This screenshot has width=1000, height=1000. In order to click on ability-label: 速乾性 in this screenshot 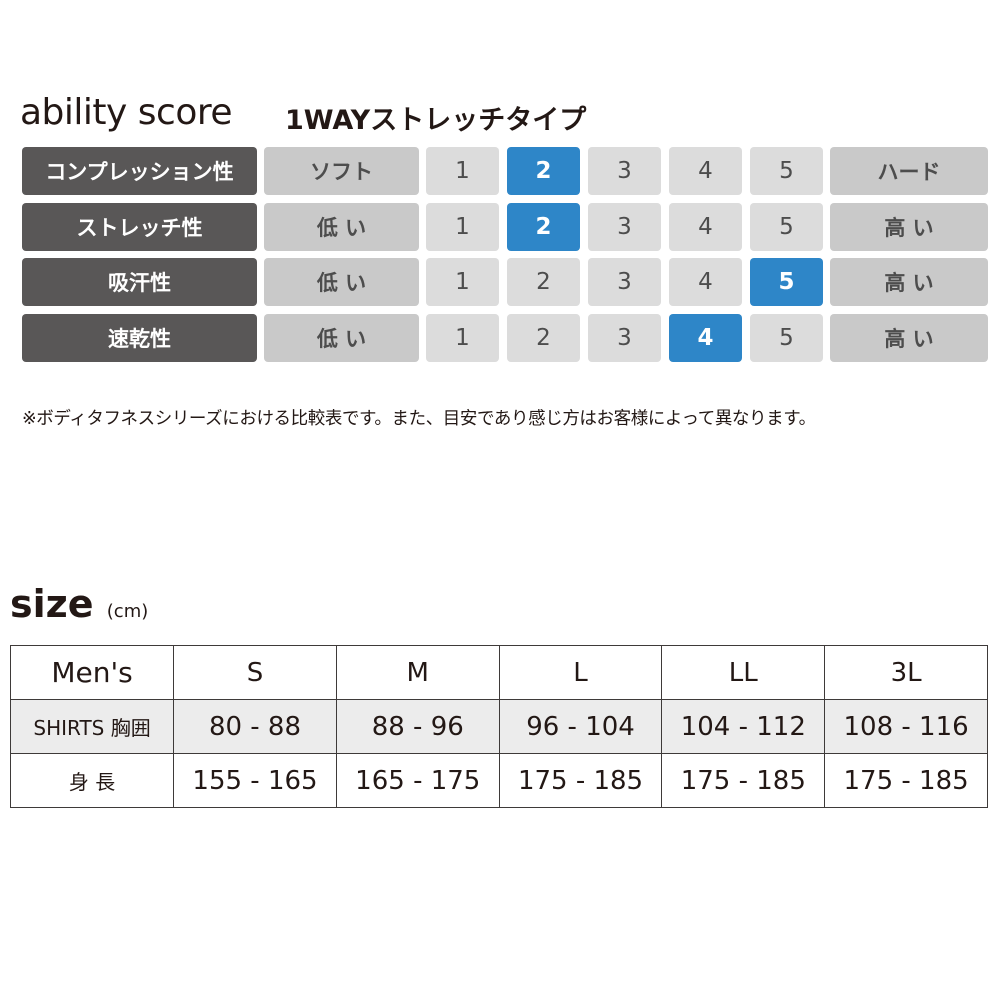, I will do `click(139, 337)`.